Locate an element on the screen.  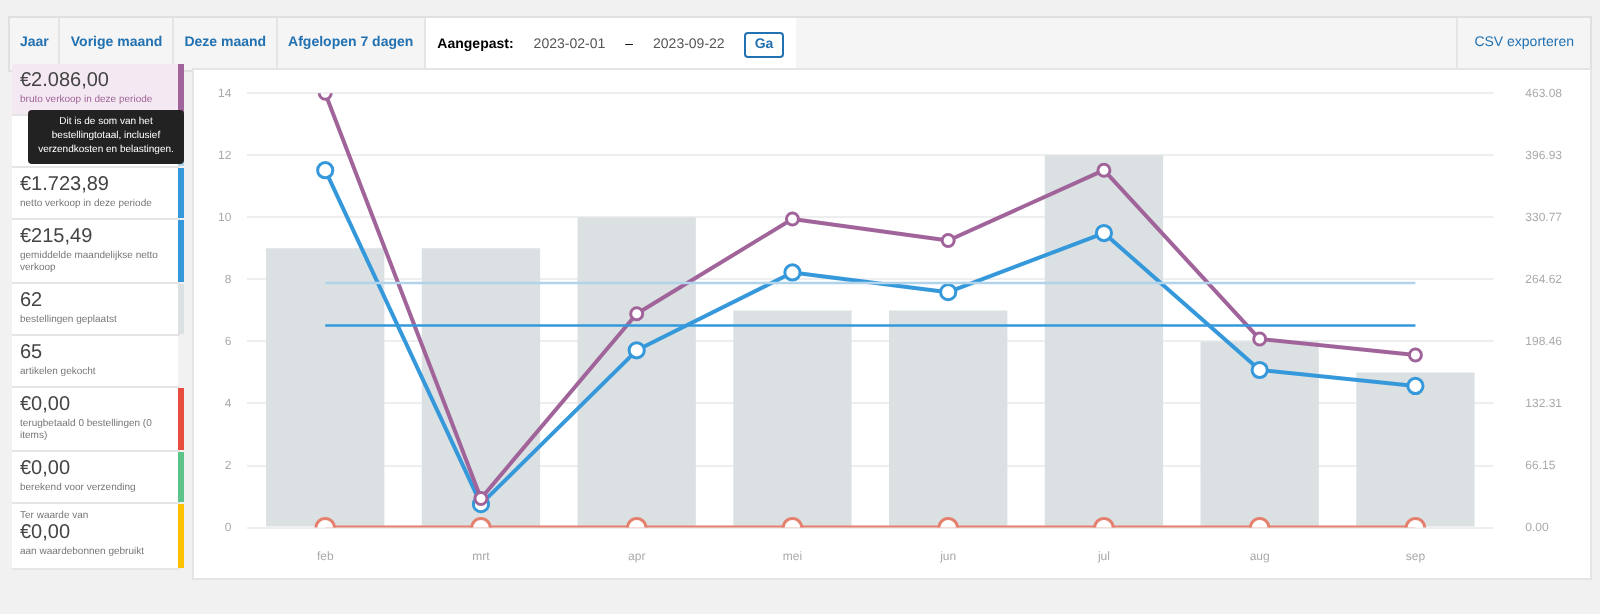
text: 62 is located at coordinates (32, 302).